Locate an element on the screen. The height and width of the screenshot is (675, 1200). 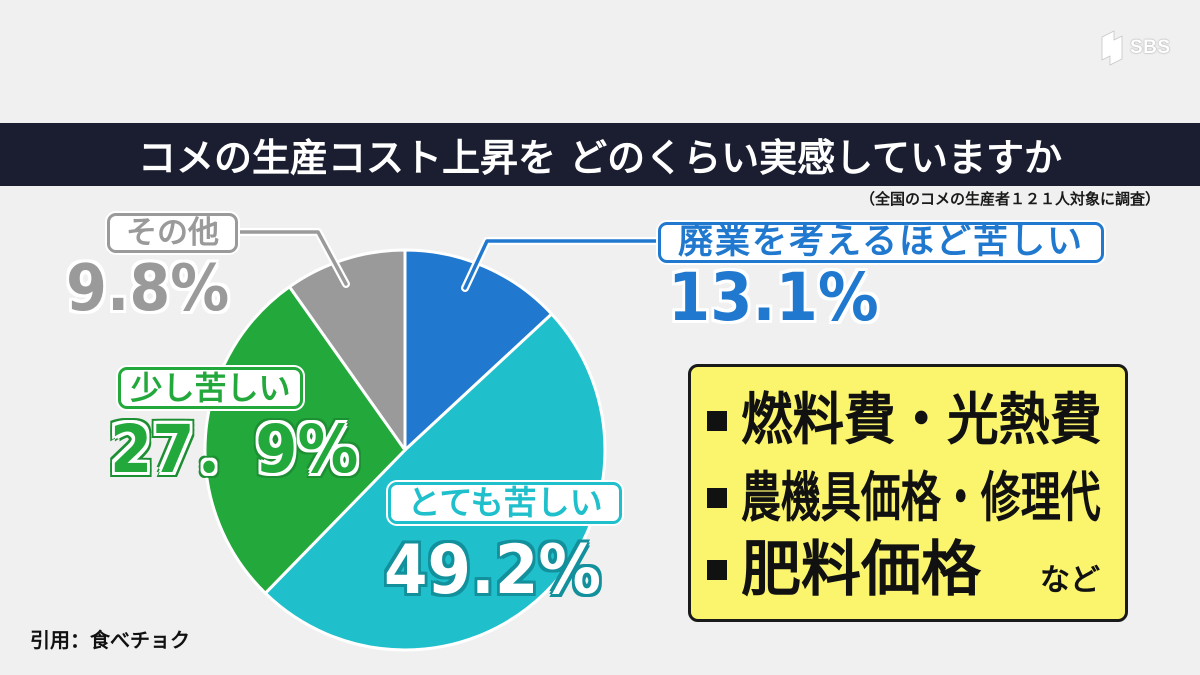
cost-item: 農機具価格・修理代 is located at coordinates (908, 498).